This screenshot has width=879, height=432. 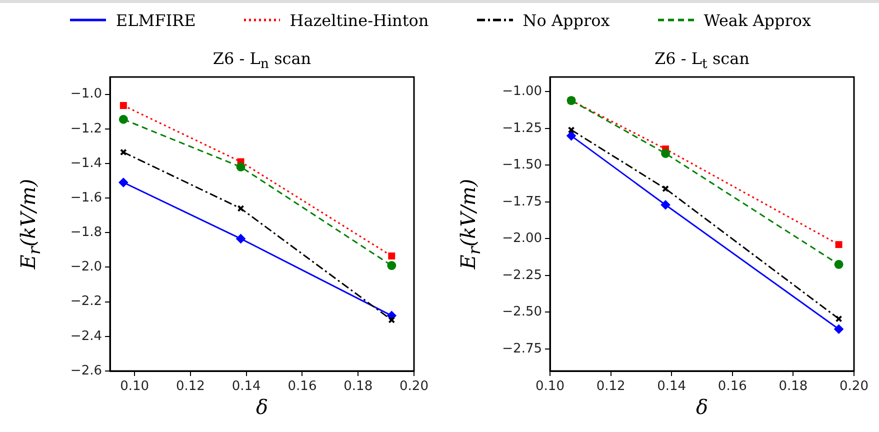 I want to click on y-tick-label: −2.6, so click(x=86, y=370).